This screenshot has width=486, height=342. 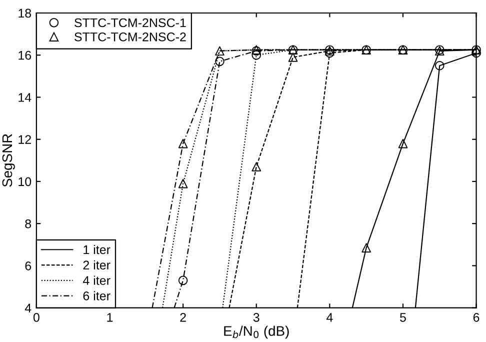 I want to click on x-axis-title: E$_{b}$/N$_{0}$ (dB), so click(x=256, y=332).